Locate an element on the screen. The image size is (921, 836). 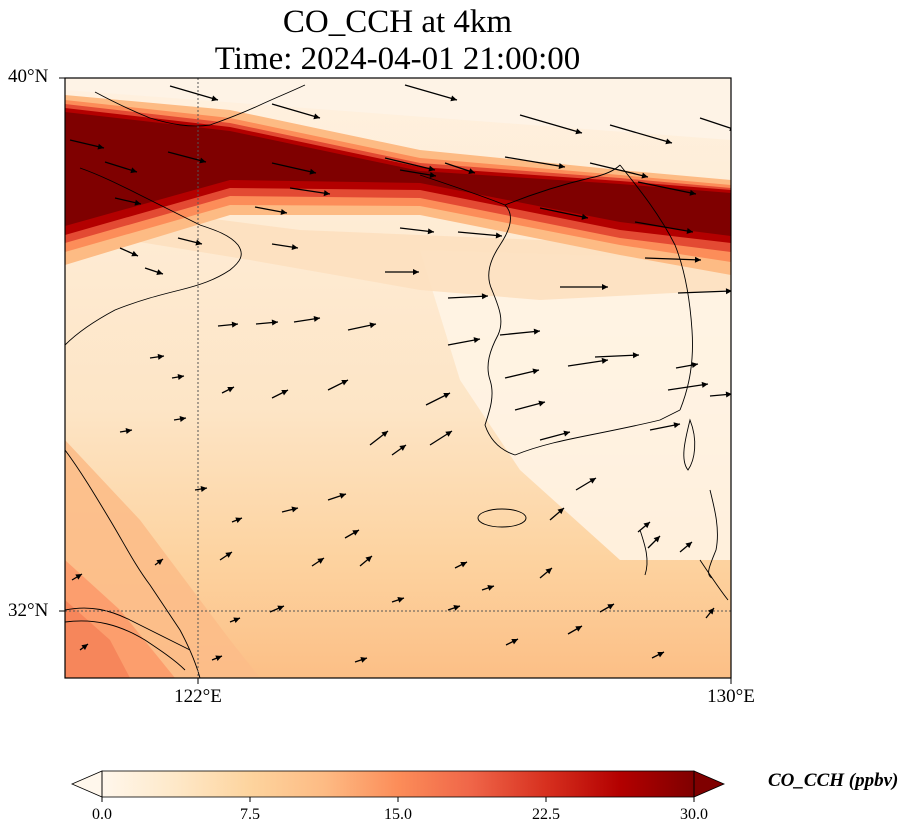
title-line-1: CO_CCH at 4km is located at coordinates (397, 22).